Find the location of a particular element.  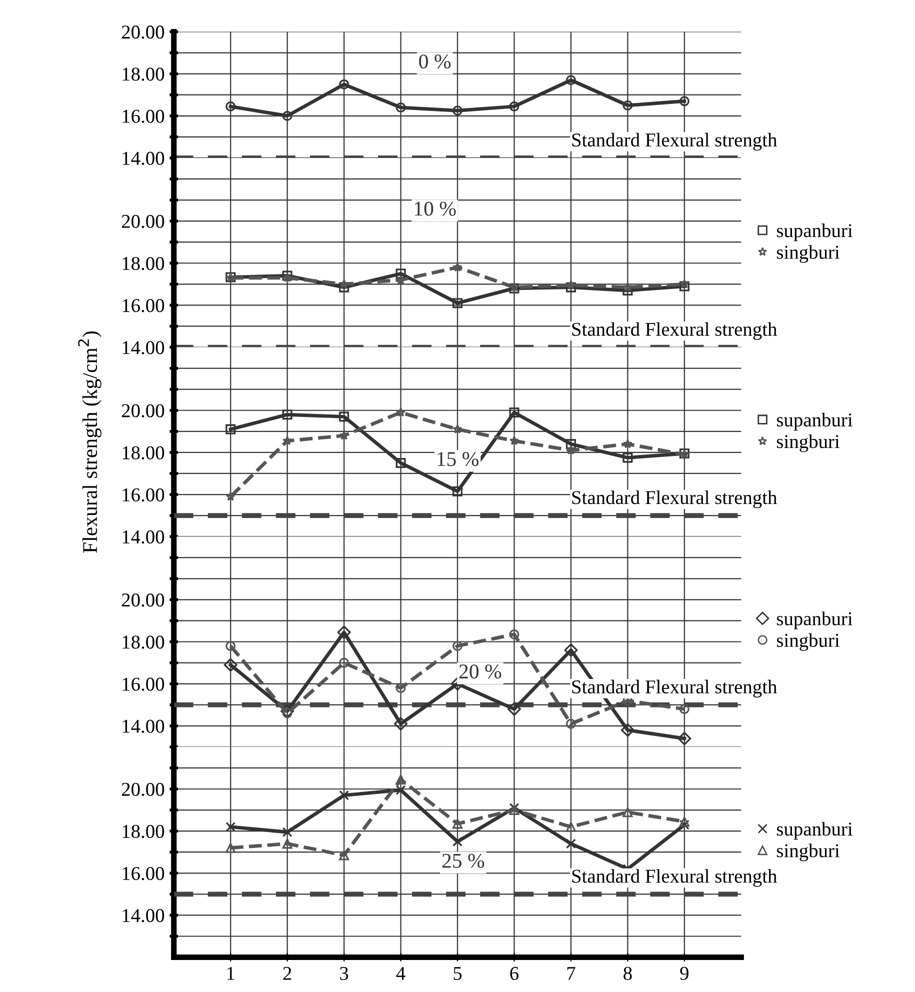

x-tick-label: 2 is located at coordinates (287, 973).